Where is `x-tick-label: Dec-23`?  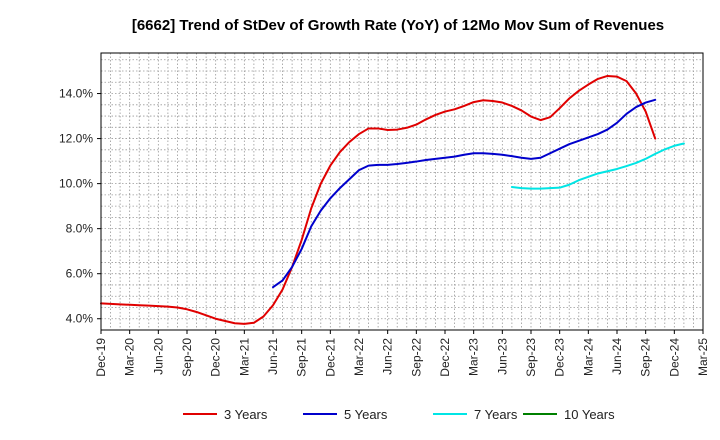 x-tick-label: Dec-23 is located at coordinates (560, 357).